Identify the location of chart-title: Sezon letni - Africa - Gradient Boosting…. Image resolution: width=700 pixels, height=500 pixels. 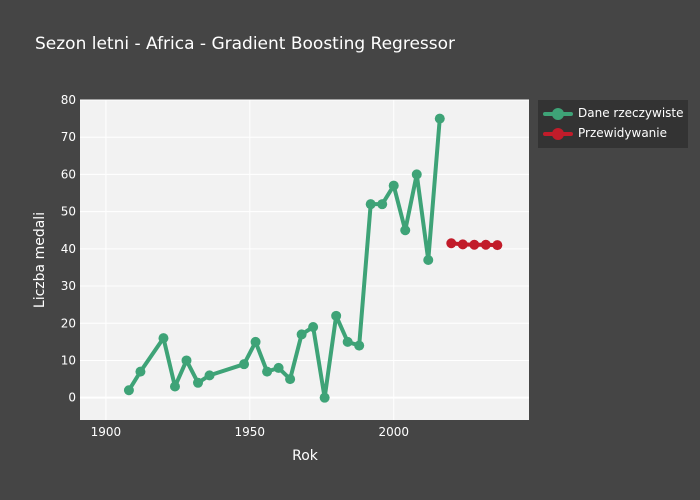
(245, 44).